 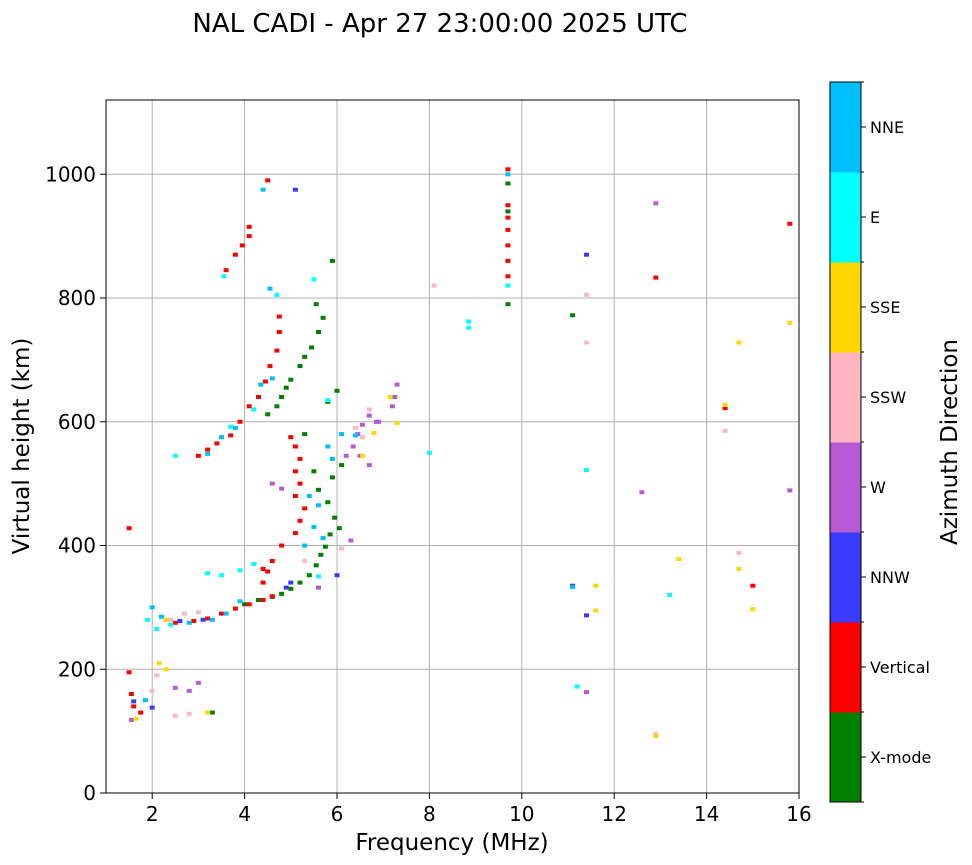 What do you see at coordinates (337, 814) in the screenshot?
I see `x-tick-label: 6` at bounding box center [337, 814].